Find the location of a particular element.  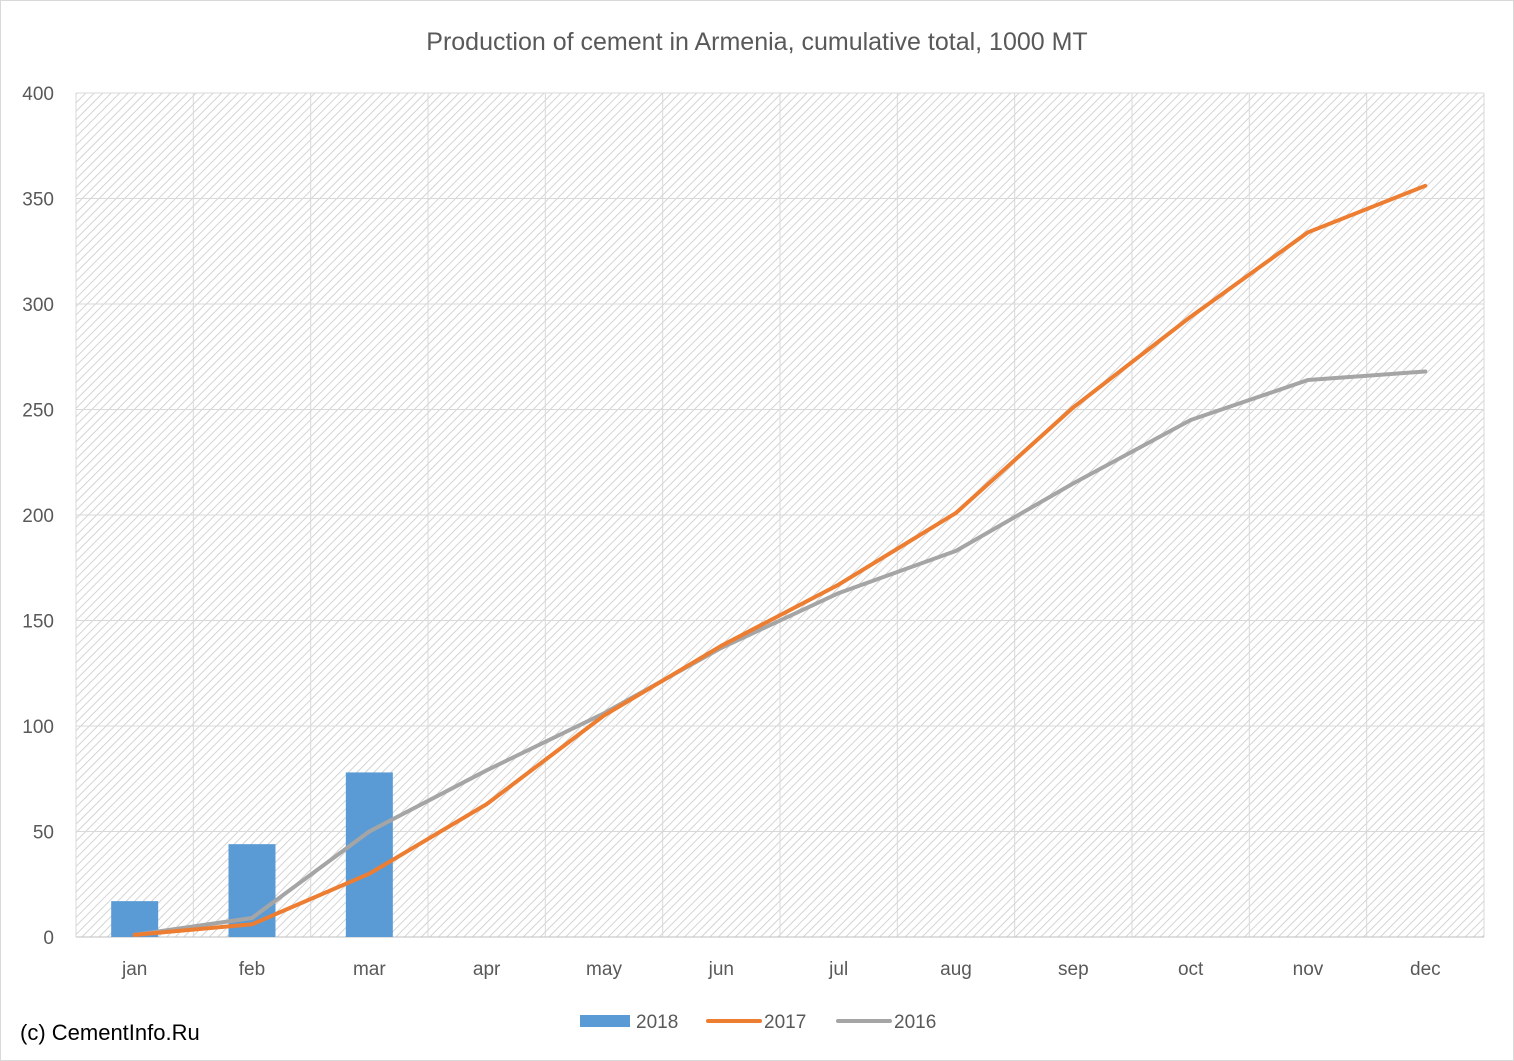

y-tick-label: 50 is located at coordinates (43, 833).